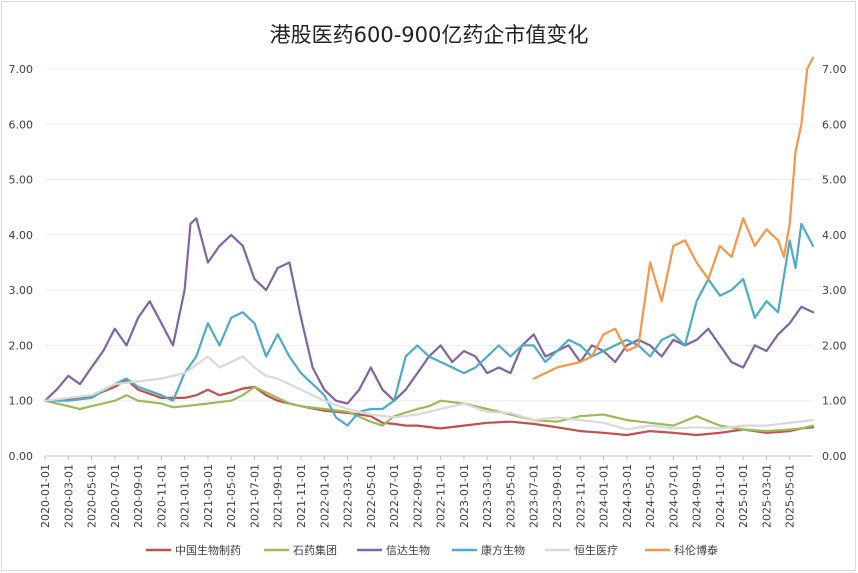 This screenshot has width=858, height=573. Describe the element at coordinates (596, 550) in the screenshot. I see `legend-label: 恒生医疗` at that location.